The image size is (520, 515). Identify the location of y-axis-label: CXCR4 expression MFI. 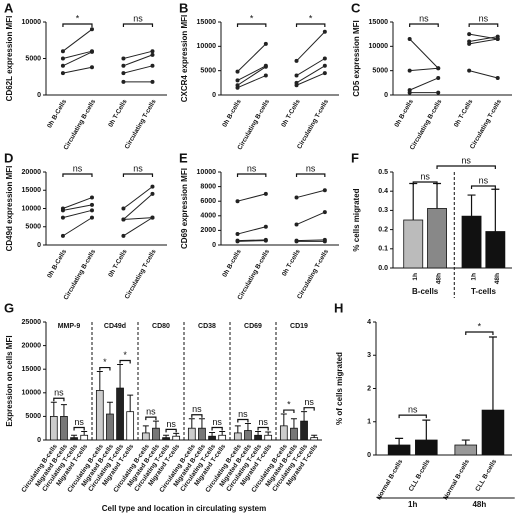
(184, 59).